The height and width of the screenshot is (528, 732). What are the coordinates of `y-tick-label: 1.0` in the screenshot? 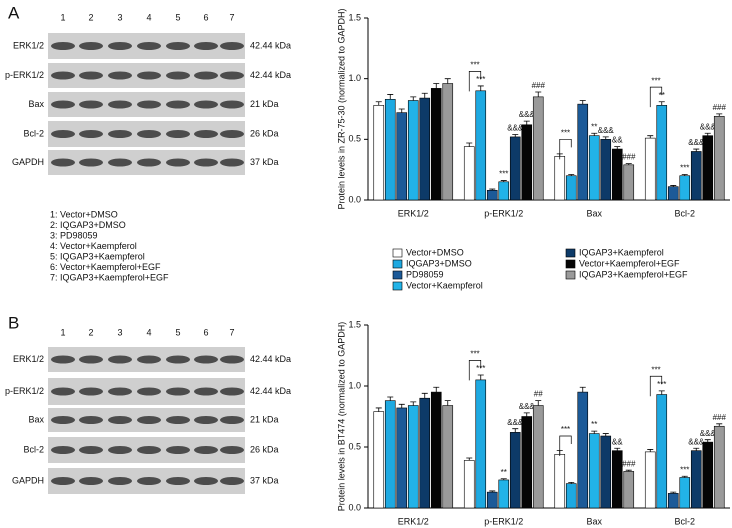 It's located at (354, 385).